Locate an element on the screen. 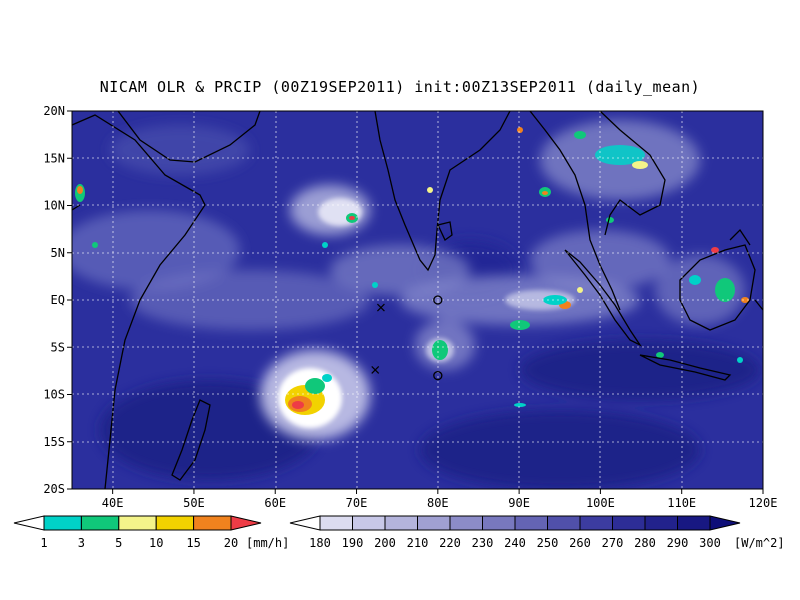  precip-colorbar: 1 3 5 10 15 20 [mm/h] is located at coordinates (151, 532).